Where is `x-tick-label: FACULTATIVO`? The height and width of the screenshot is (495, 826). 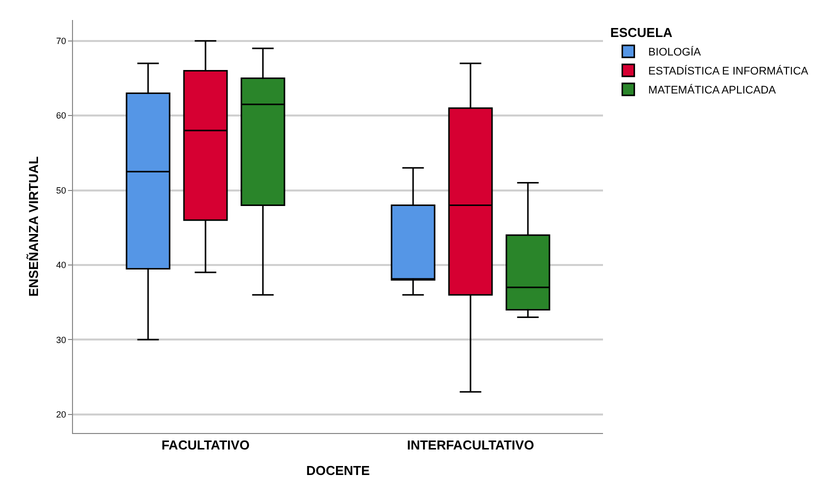 x-tick-label: FACULTATIVO is located at coordinates (205, 445).